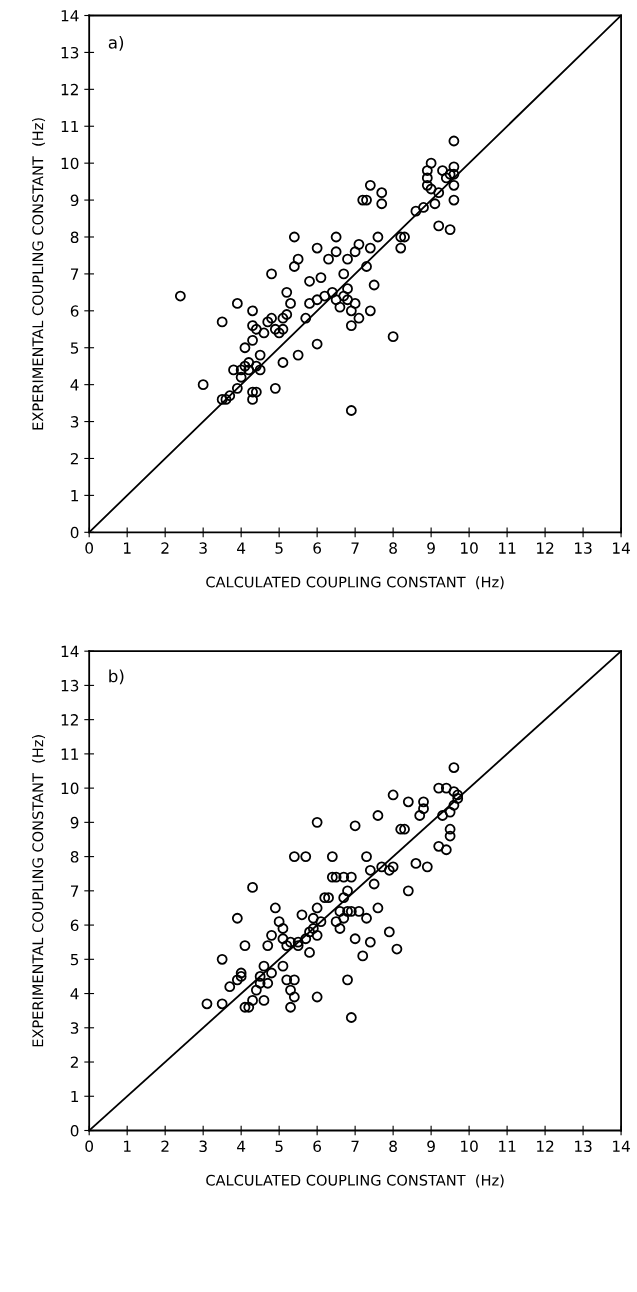  Describe the element at coordinates (116, 677) in the screenshot. I see `annotation: b)` at that location.